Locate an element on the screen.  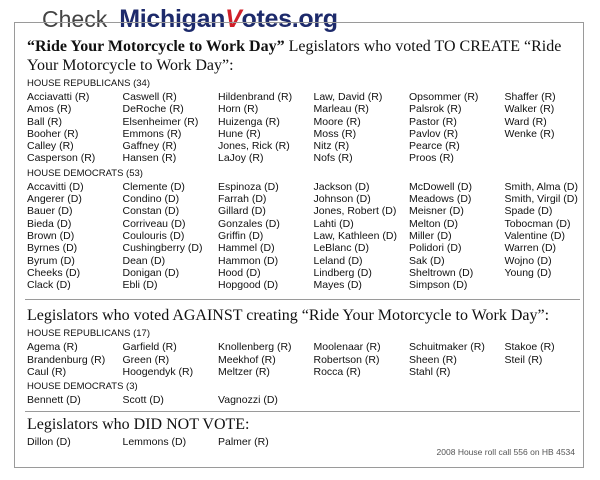
logo-check: Check is located at coordinates (75, 19).